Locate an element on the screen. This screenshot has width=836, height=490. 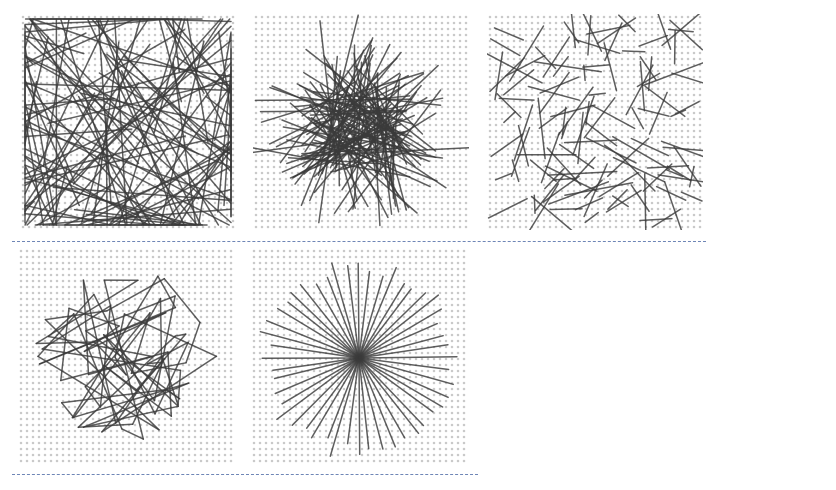
panel-2-plot is located at coordinates (361, 122).